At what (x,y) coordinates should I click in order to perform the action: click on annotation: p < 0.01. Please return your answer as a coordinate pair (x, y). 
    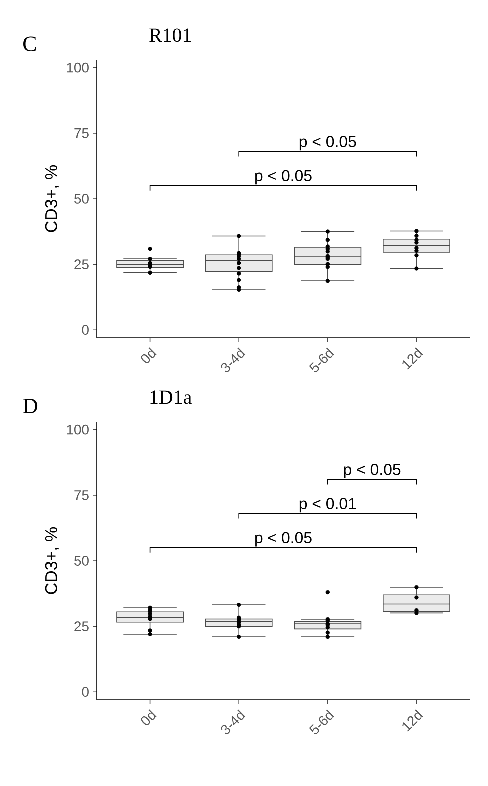
    Looking at the image, I should click on (328, 505).